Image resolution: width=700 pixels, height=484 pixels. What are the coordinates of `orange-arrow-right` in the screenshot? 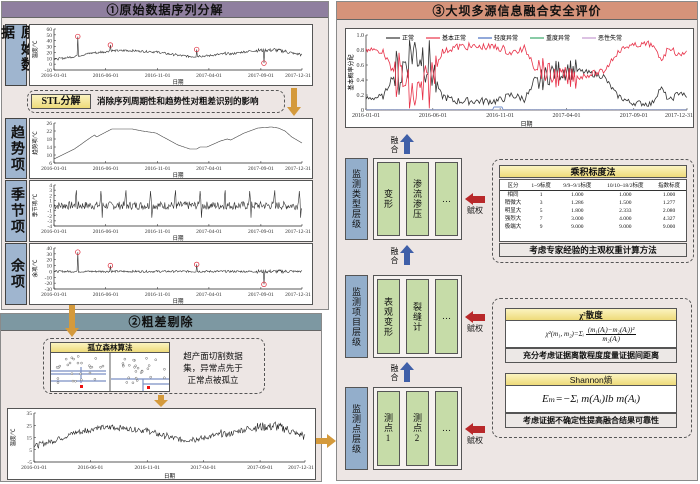 It's located at (322, 441).